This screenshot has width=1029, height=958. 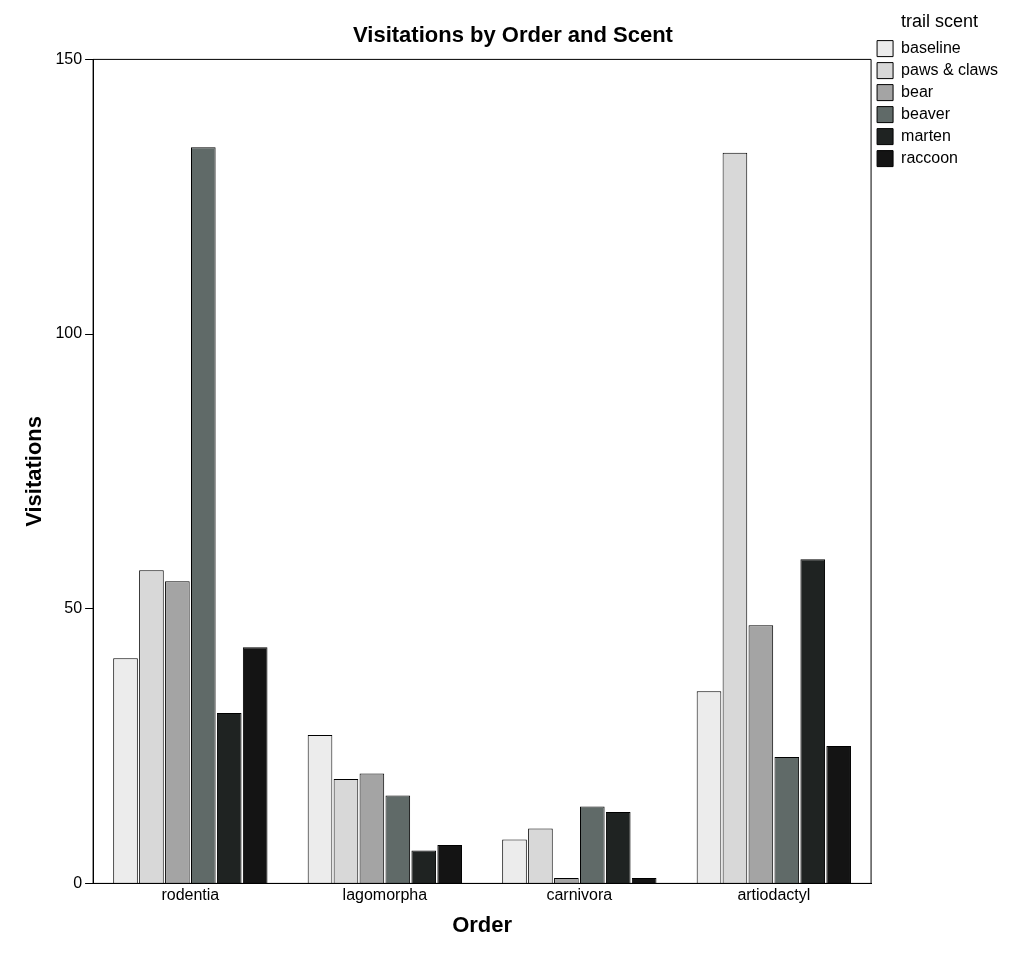 I want to click on x-tick-label: artiodactyl, so click(x=774, y=895).